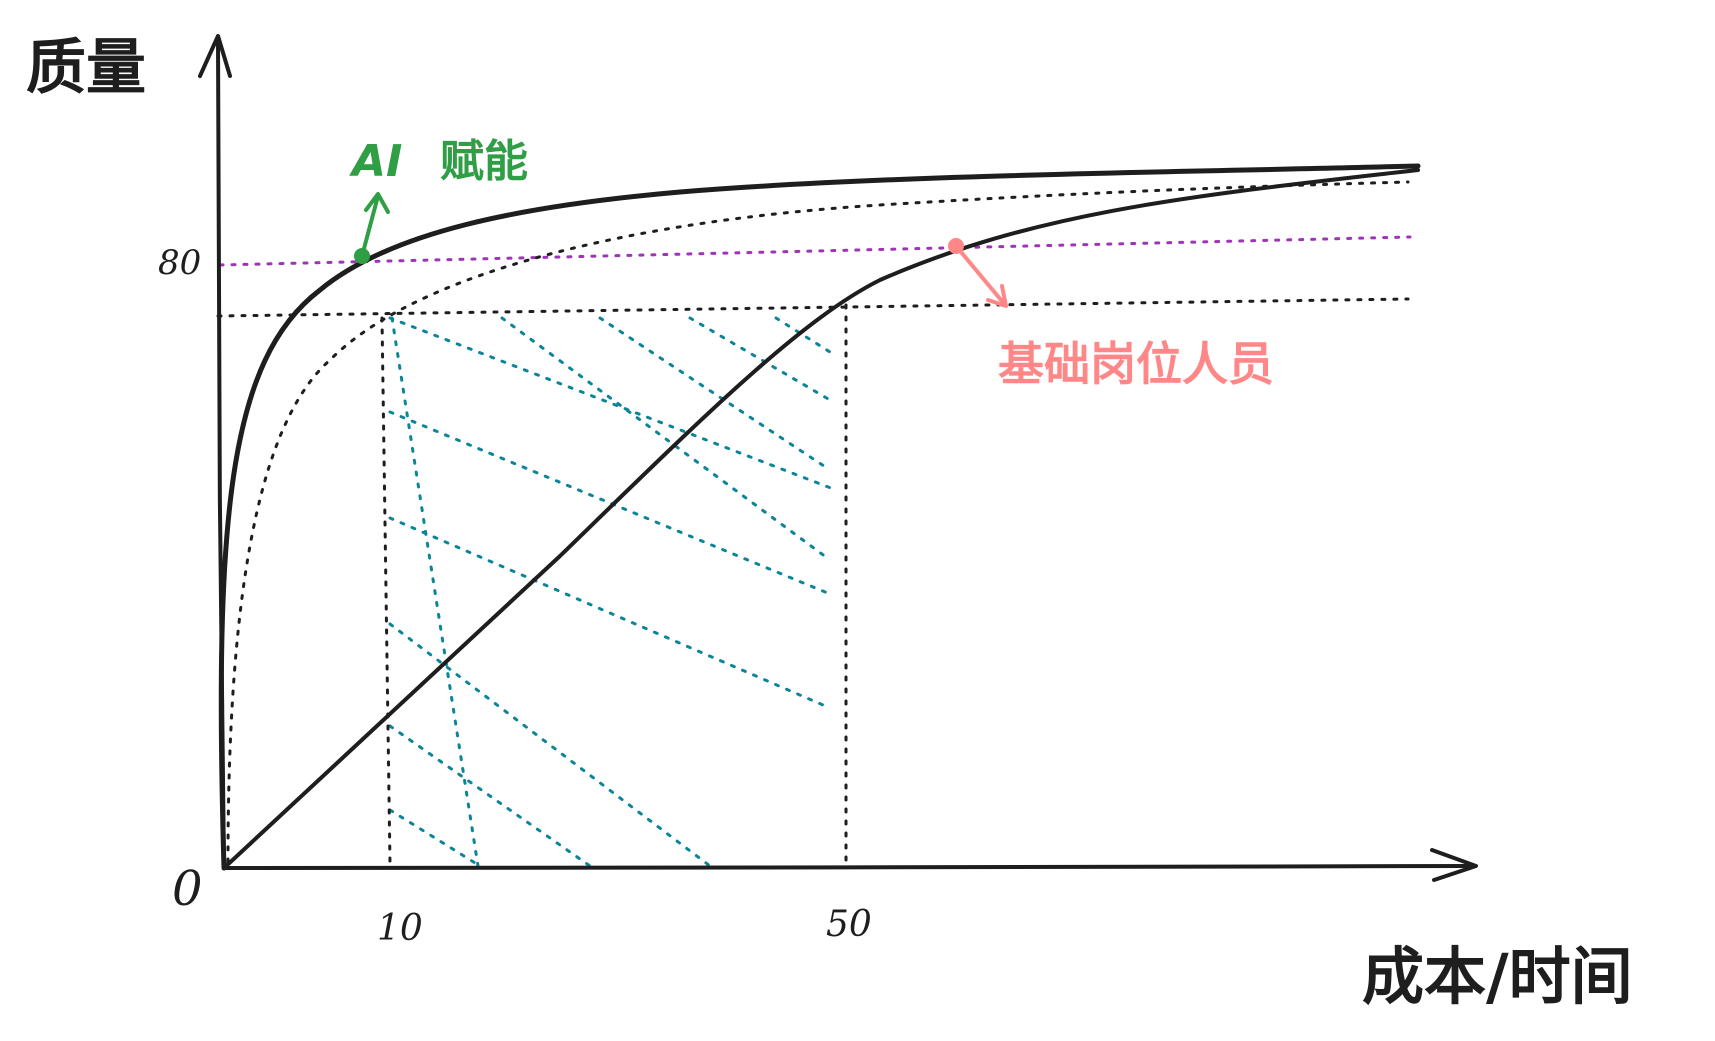 The width and height of the screenshot is (1715, 1041). What do you see at coordinates (86, 68) in the screenshot?
I see `y-axis-title: 质量` at bounding box center [86, 68].